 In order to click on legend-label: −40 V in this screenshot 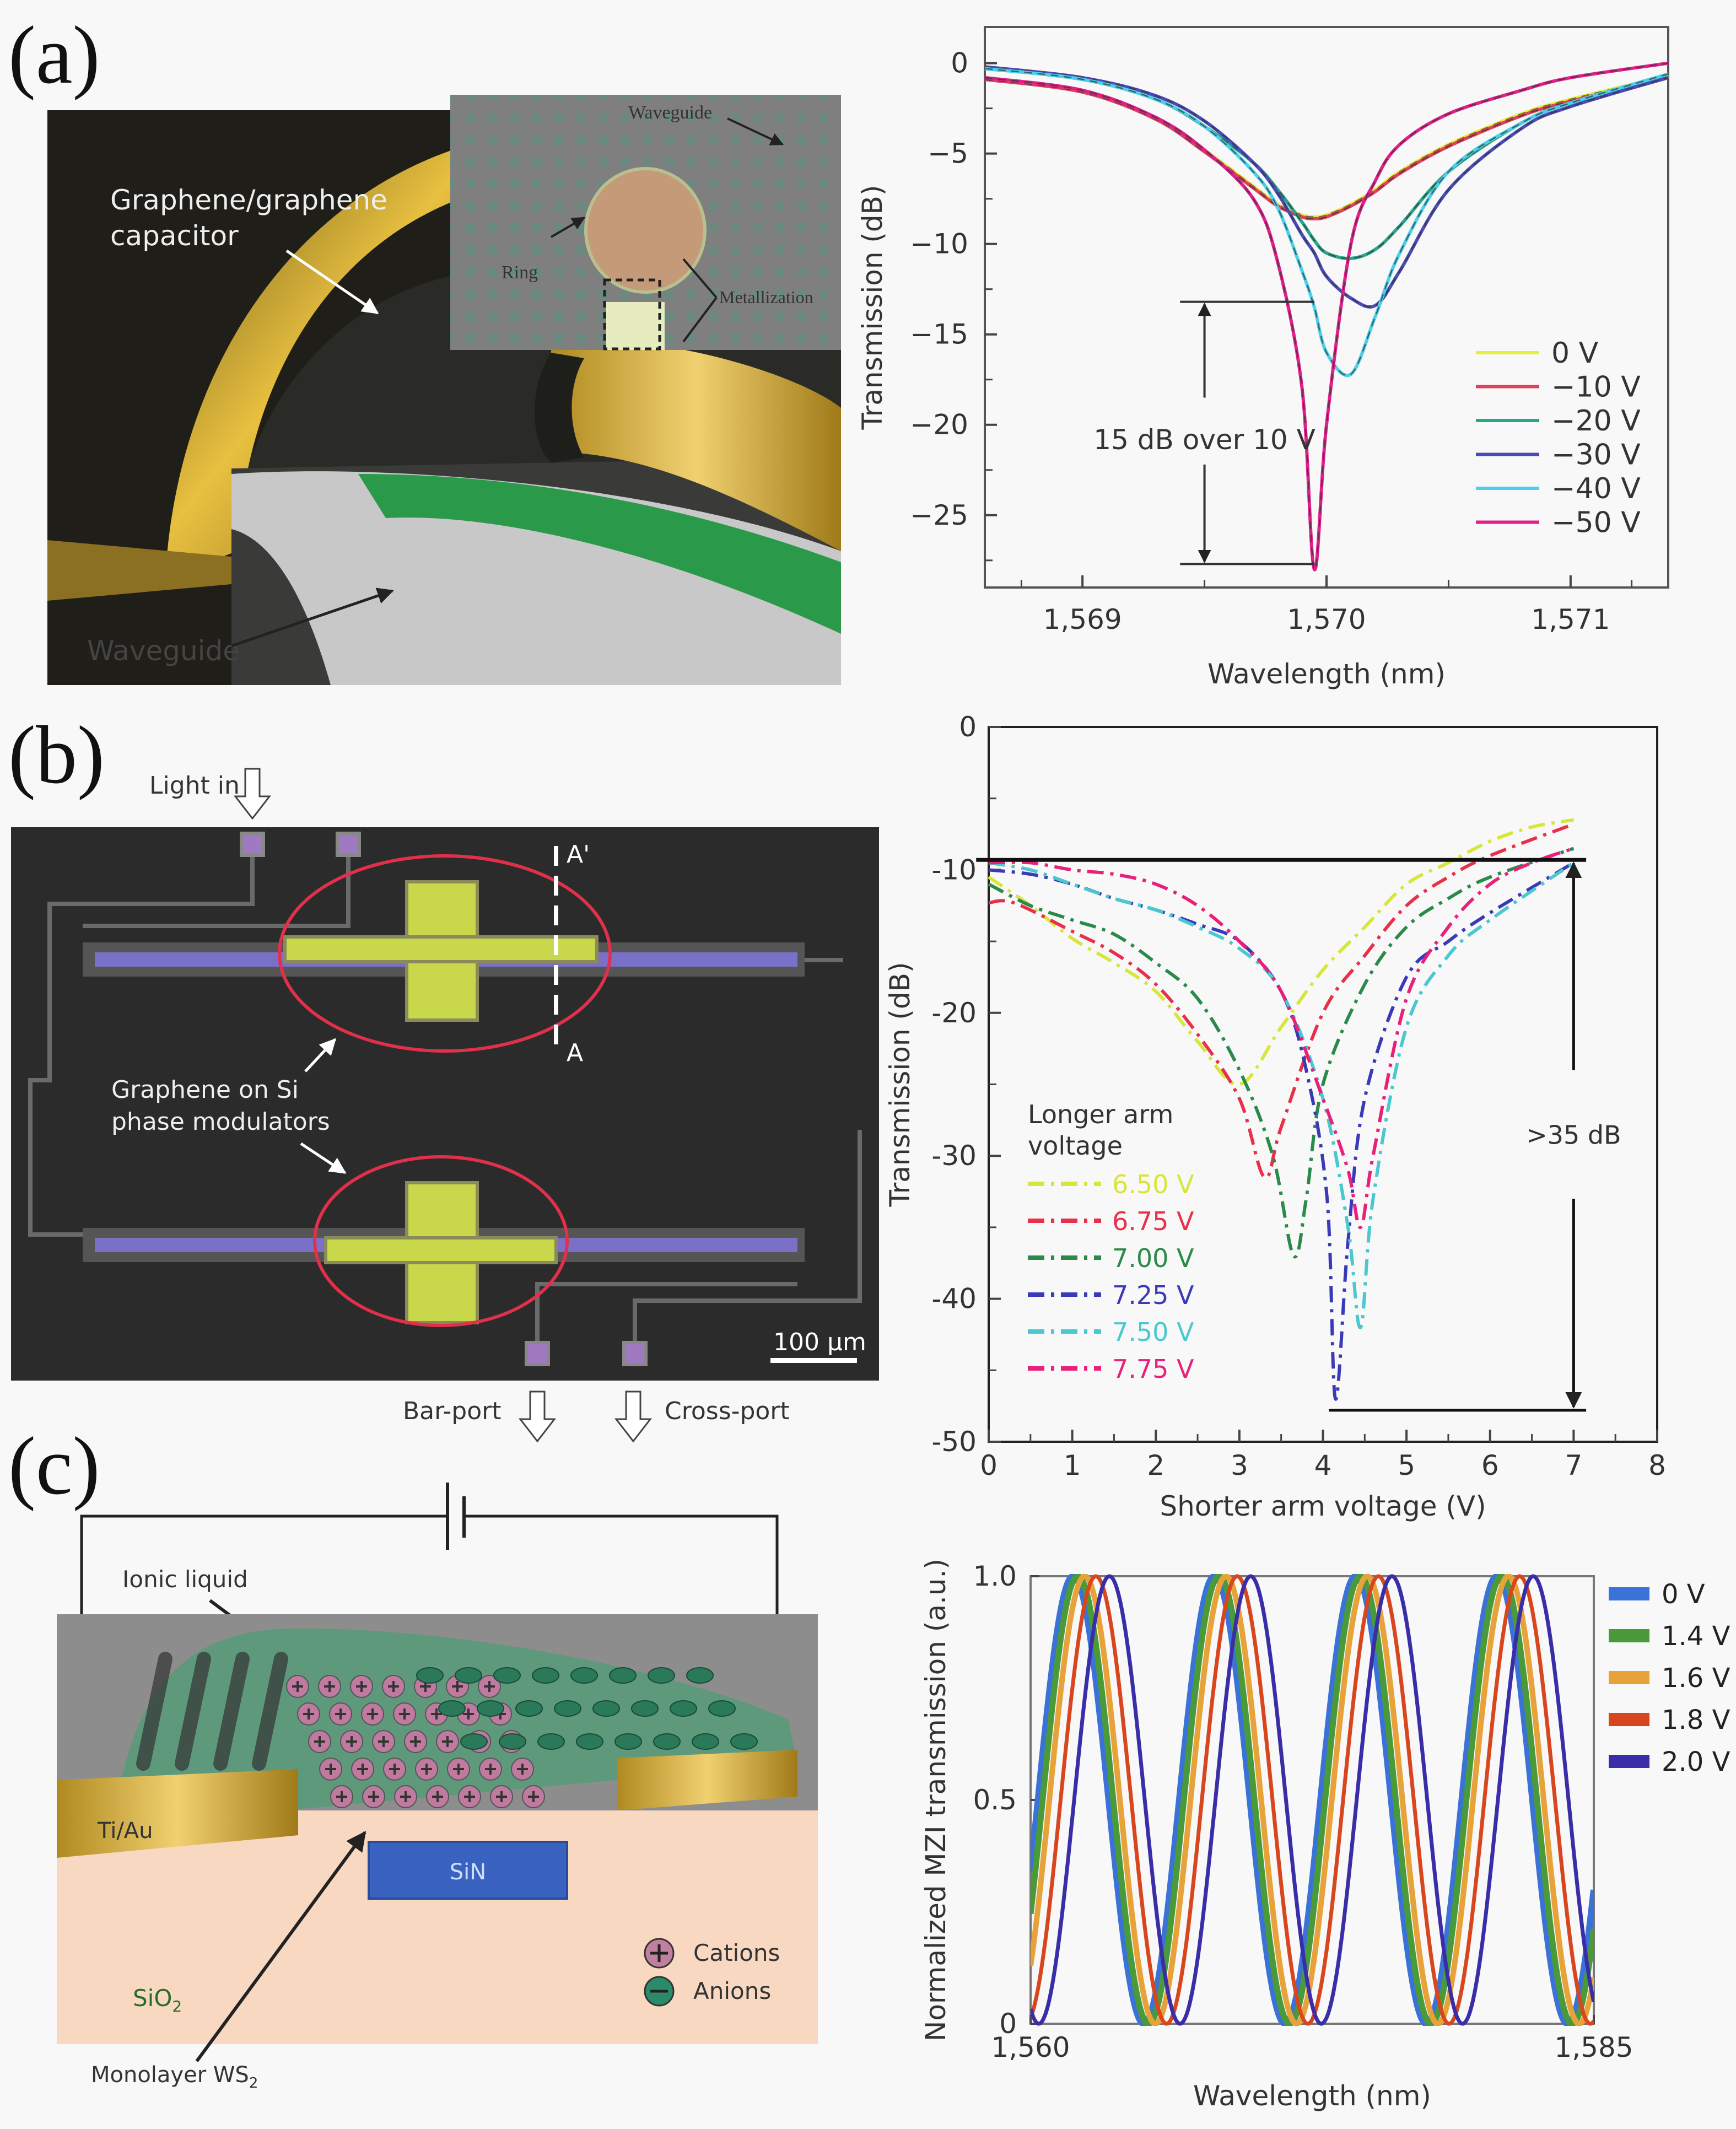, I will do `click(1596, 488)`.